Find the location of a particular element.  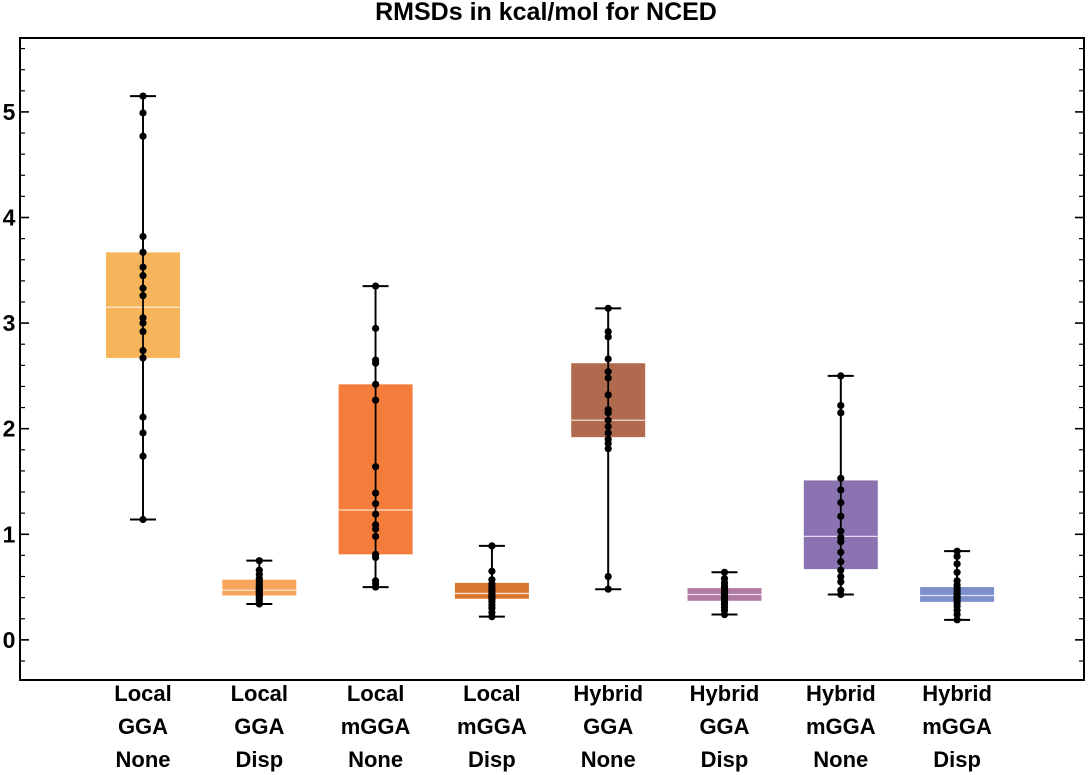

y-tick-label: 0 is located at coordinates (9, 640).